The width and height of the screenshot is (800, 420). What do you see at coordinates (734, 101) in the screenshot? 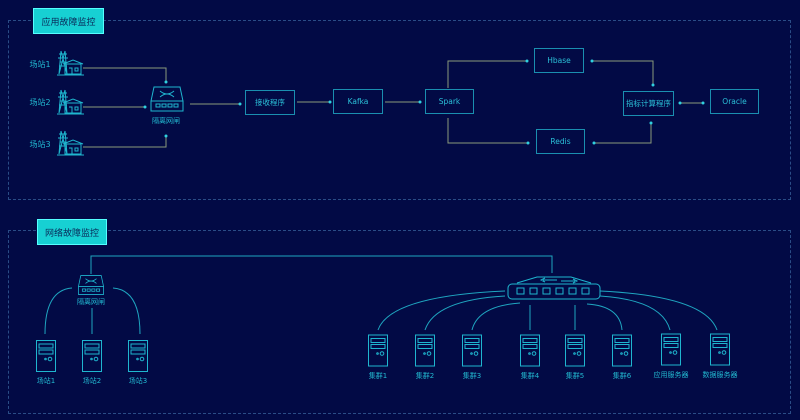
I see `oracle-node: Oracle` at bounding box center [734, 101].